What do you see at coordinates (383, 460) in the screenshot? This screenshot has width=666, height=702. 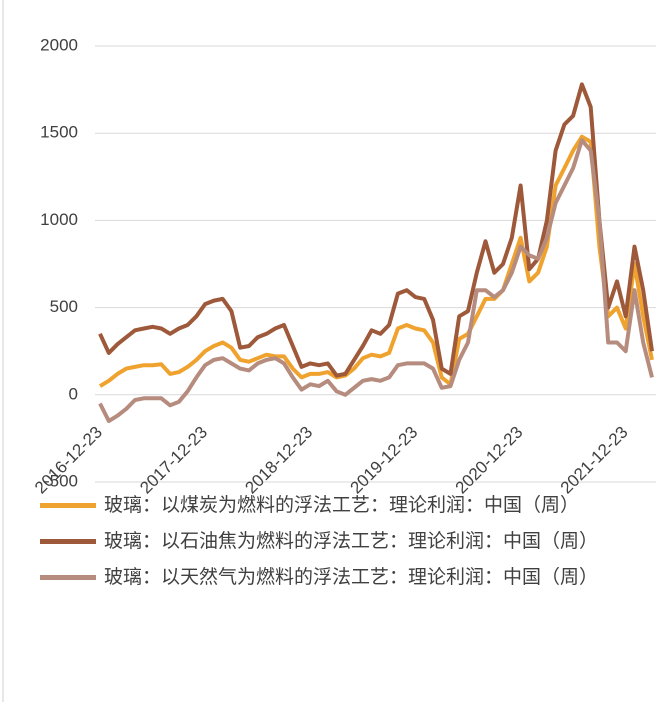 I see `x-tick-label: 2019-12-23` at bounding box center [383, 460].